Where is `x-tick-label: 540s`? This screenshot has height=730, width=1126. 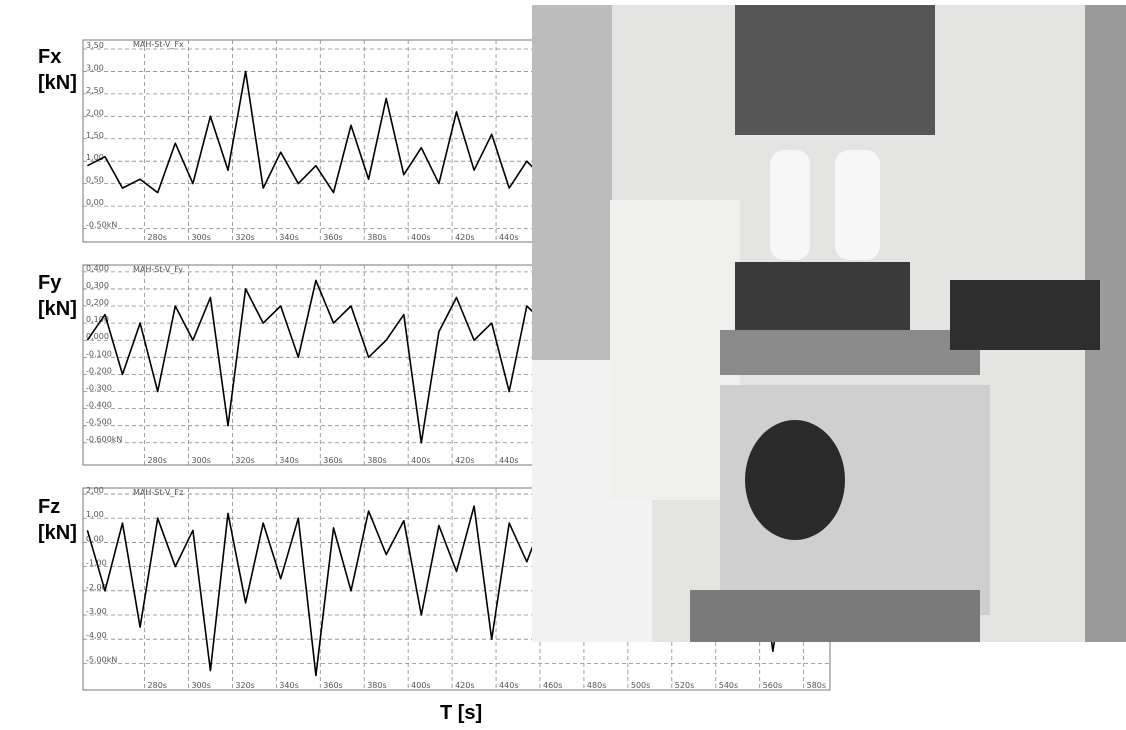 x-tick-label: 540s is located at coordinates (728, 685).